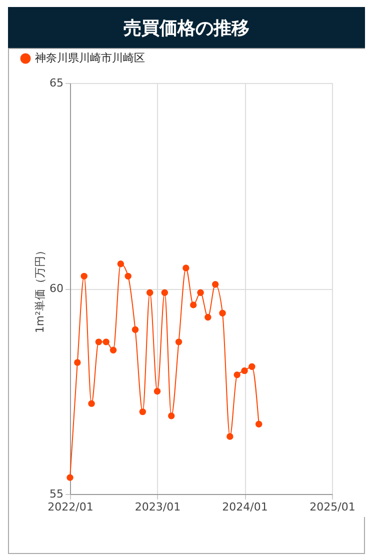 The width and height of the screenshot is (373, 559). I want to click on legend-label: 神奈川県川崎市川崎区, so click(90, 58).